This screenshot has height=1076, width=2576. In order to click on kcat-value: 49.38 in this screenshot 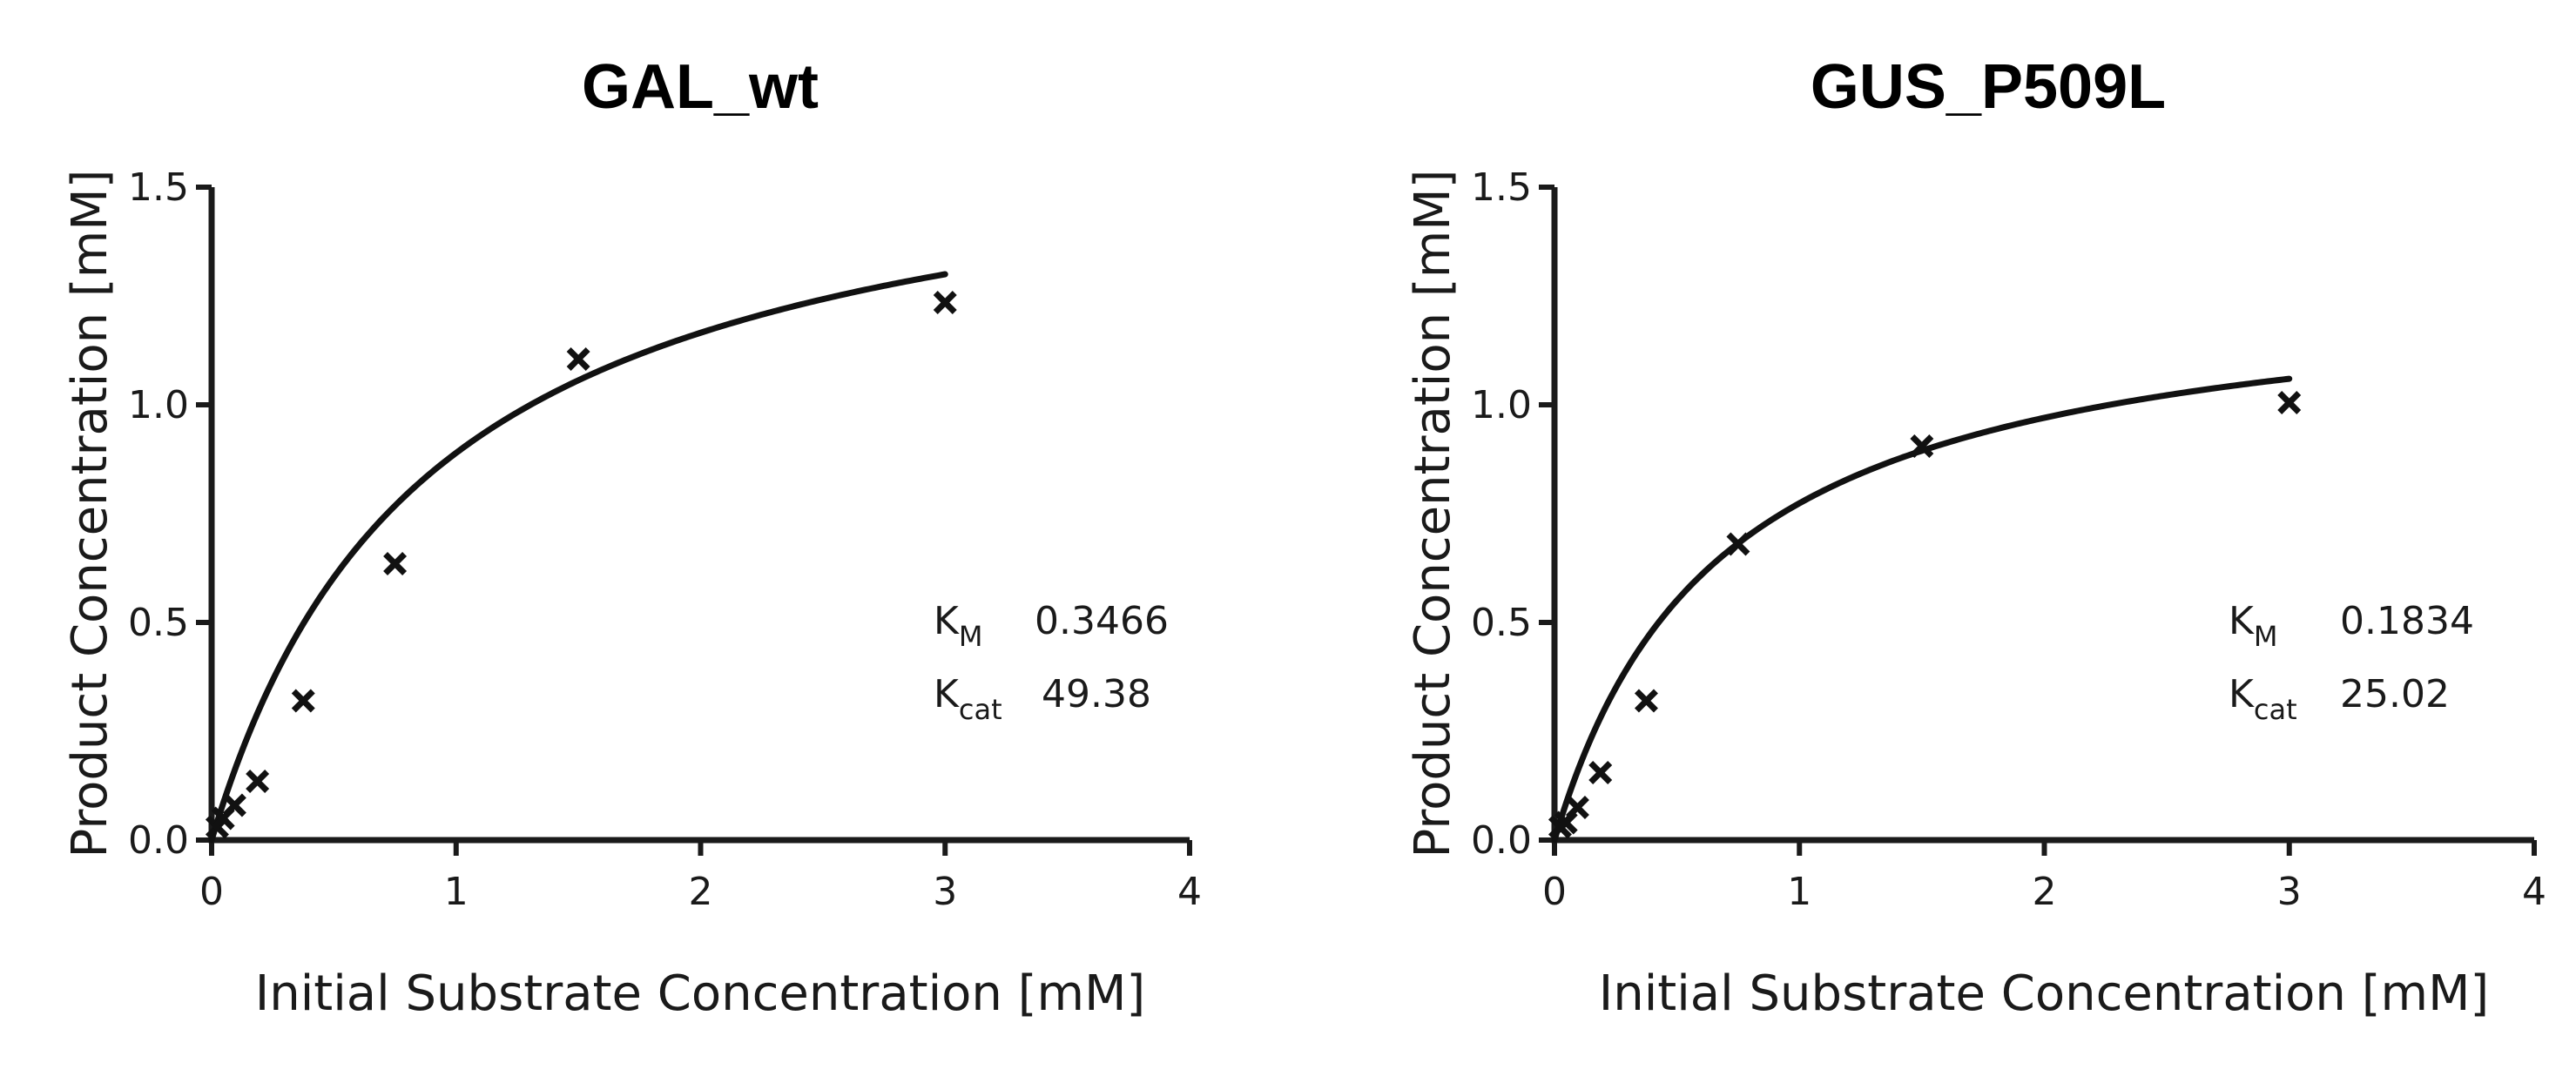, I will do `click(1097, 694)`.